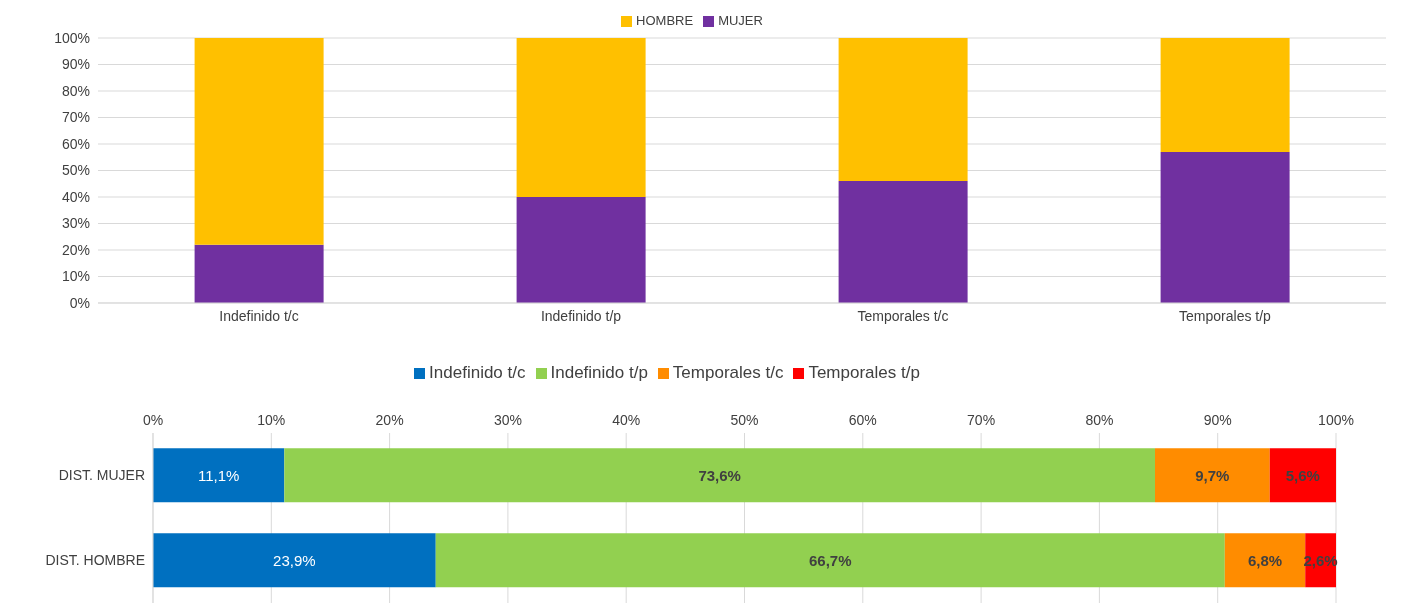 Image resolution: width=1414 pixels, height=614 pixels. I want to click on x-tick-label: 90%, so click(1217, 420).